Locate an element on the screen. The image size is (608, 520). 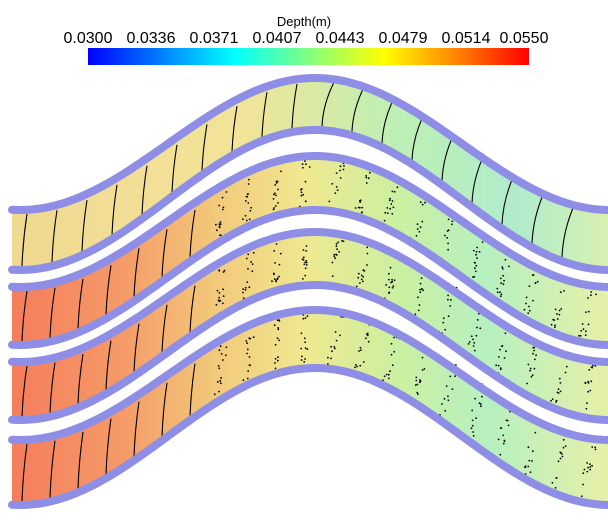
colorbar-tick-6: 0.0514 is located at coordinates (466, 38).